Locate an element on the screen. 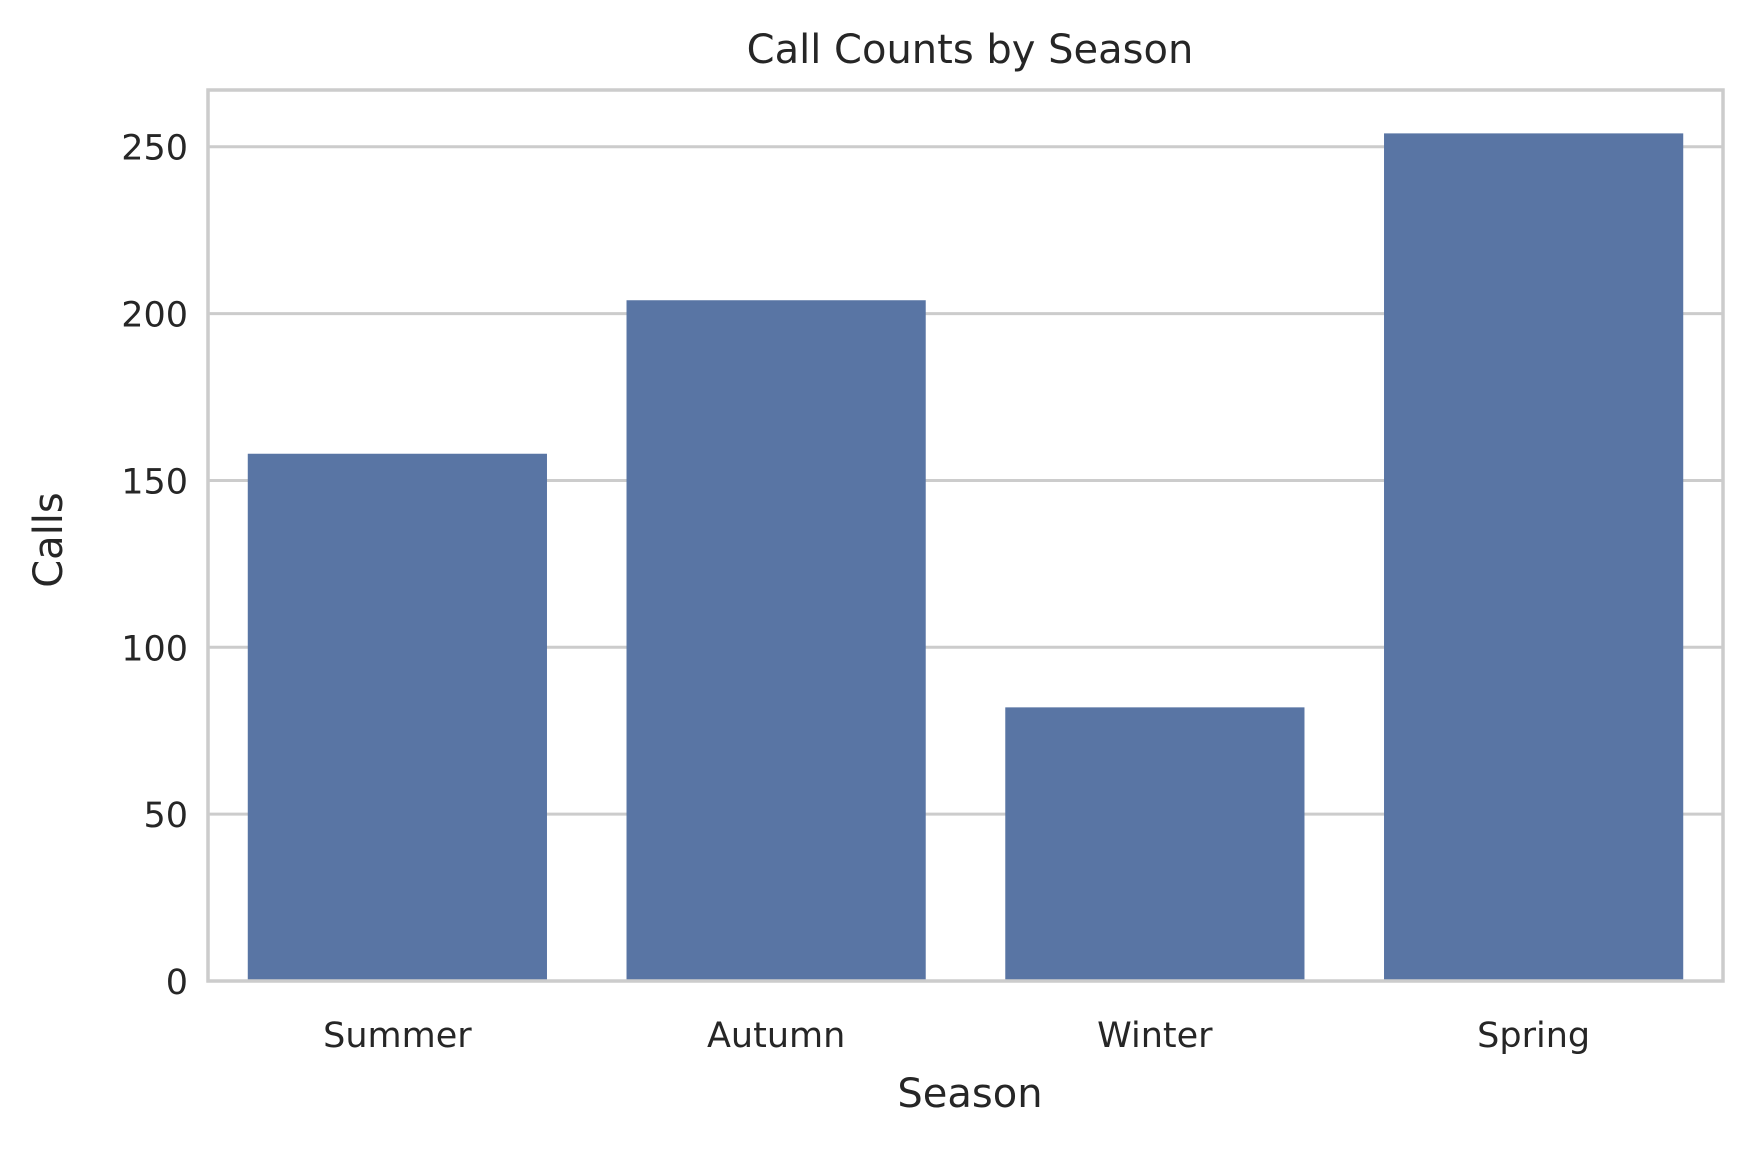 The image size is (1753, 1157). x-tick-label: Spring is located at coordinates (1533, 1036).